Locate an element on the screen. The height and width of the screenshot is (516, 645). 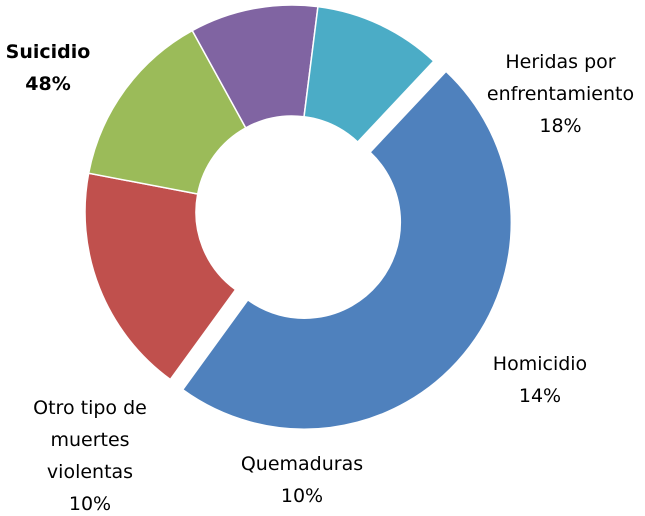
value-label: 14% is located at coordinates (540, 396).